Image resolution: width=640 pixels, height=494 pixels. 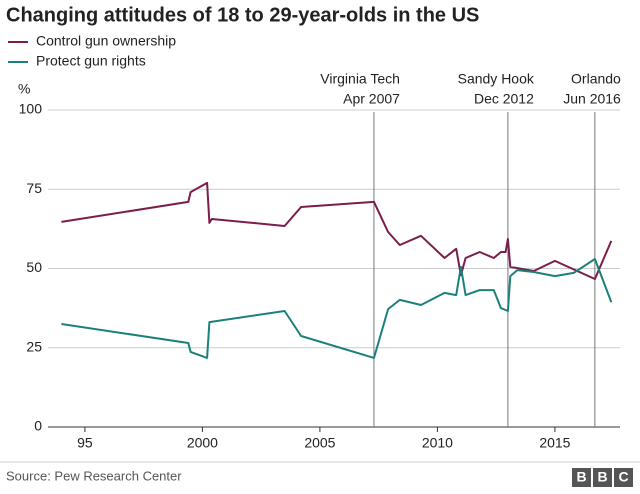 I want to click on legend-label: Control gun ownership, so click(x=106, y=41).